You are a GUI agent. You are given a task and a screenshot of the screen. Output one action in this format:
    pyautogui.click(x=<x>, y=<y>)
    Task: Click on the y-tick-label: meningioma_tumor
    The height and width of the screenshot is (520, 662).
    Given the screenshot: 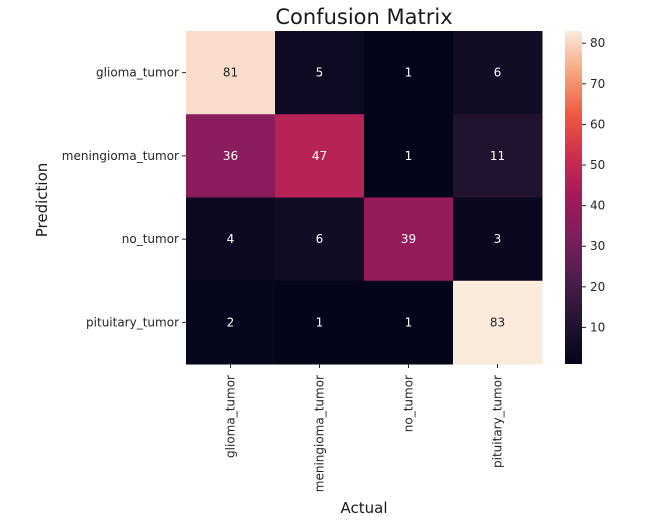 What is the action you would take?
    pyautogui.click(x=120, y=156)
    